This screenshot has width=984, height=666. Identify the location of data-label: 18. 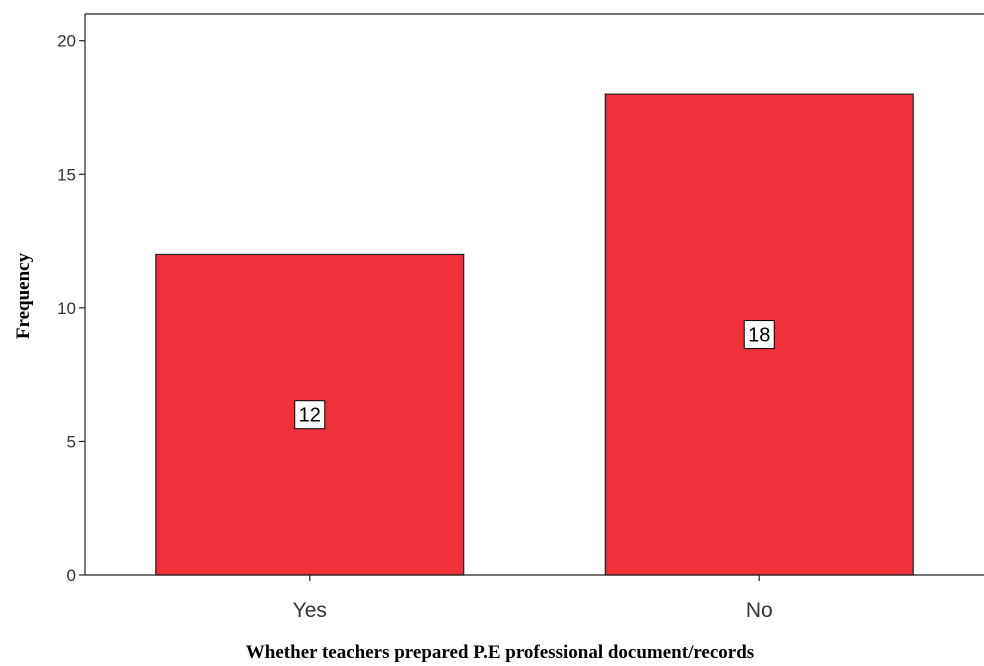
(759, 336).